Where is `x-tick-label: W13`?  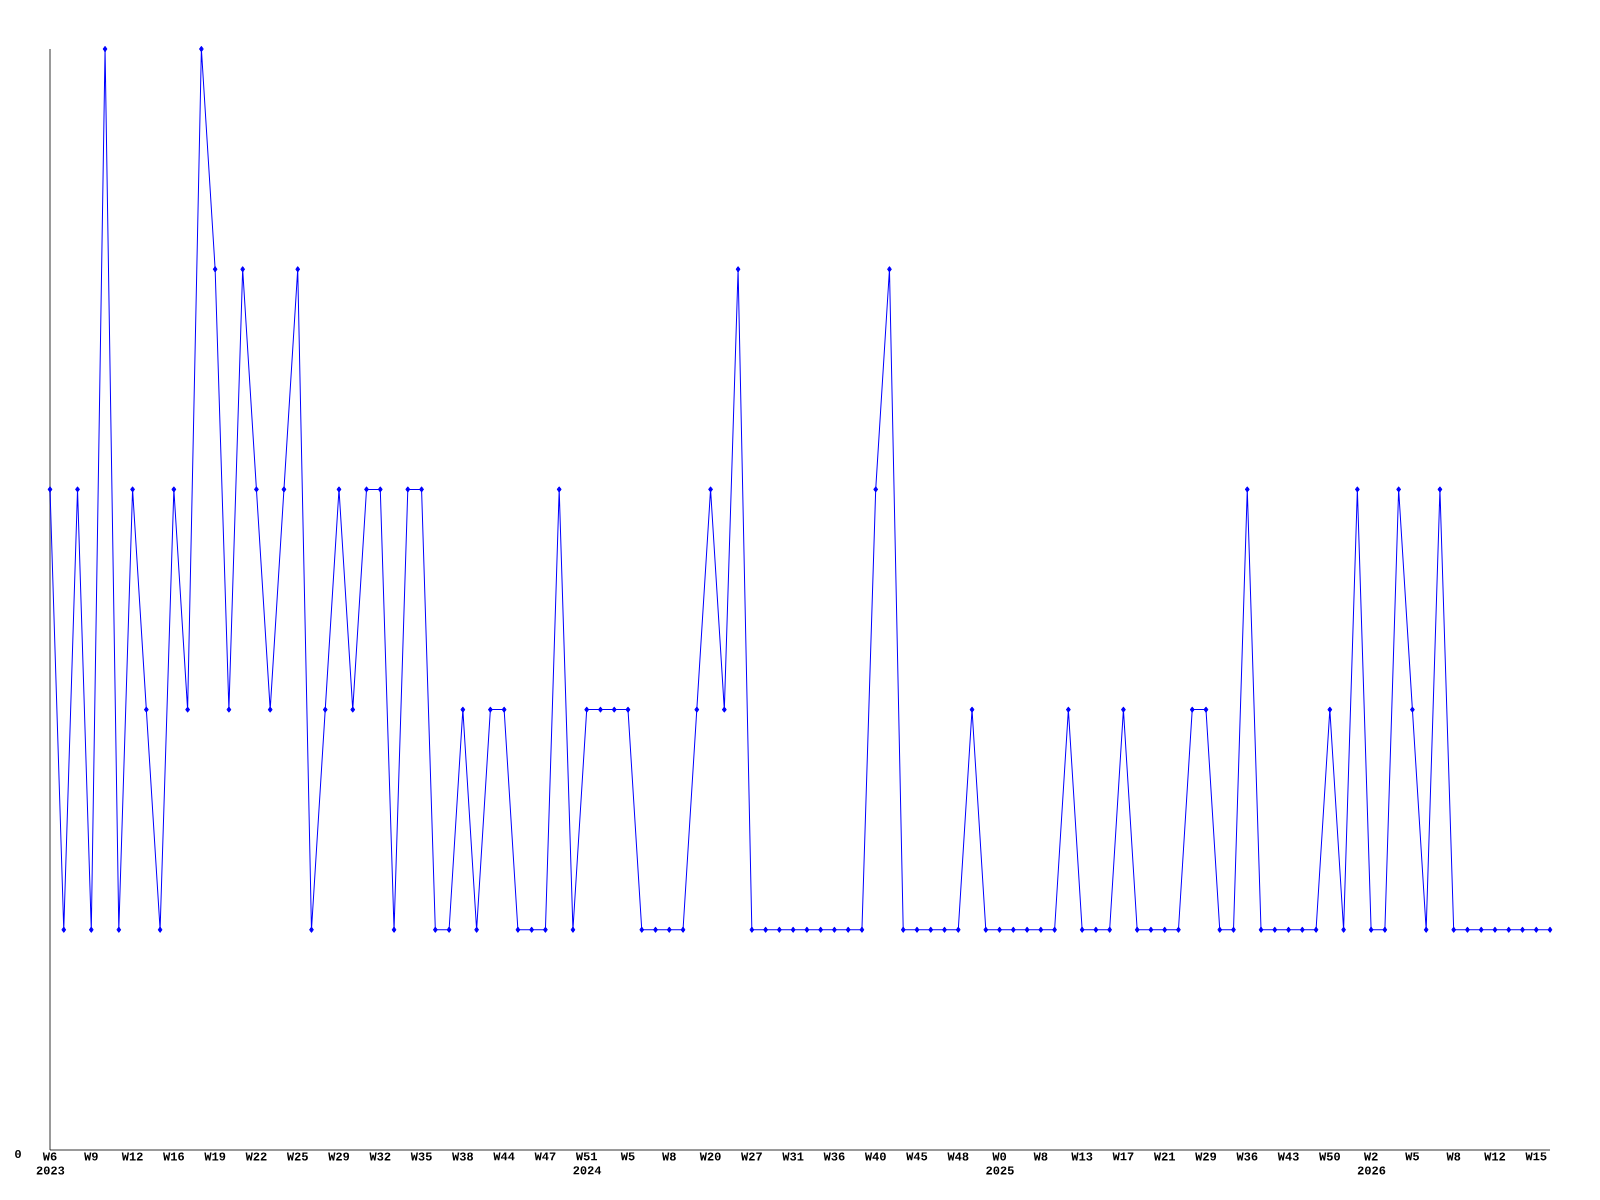
x-tick-label: W13 is located at coordinates (1082, 1156).